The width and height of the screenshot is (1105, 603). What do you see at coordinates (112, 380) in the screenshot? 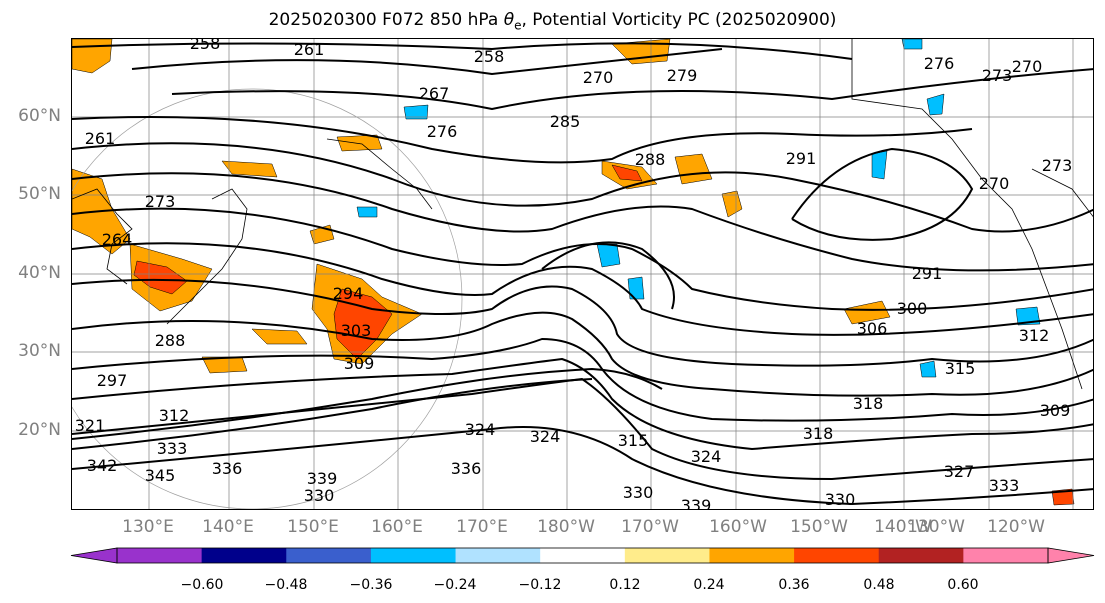
I see `contour-label: 297` at bounding box center [112, 380].